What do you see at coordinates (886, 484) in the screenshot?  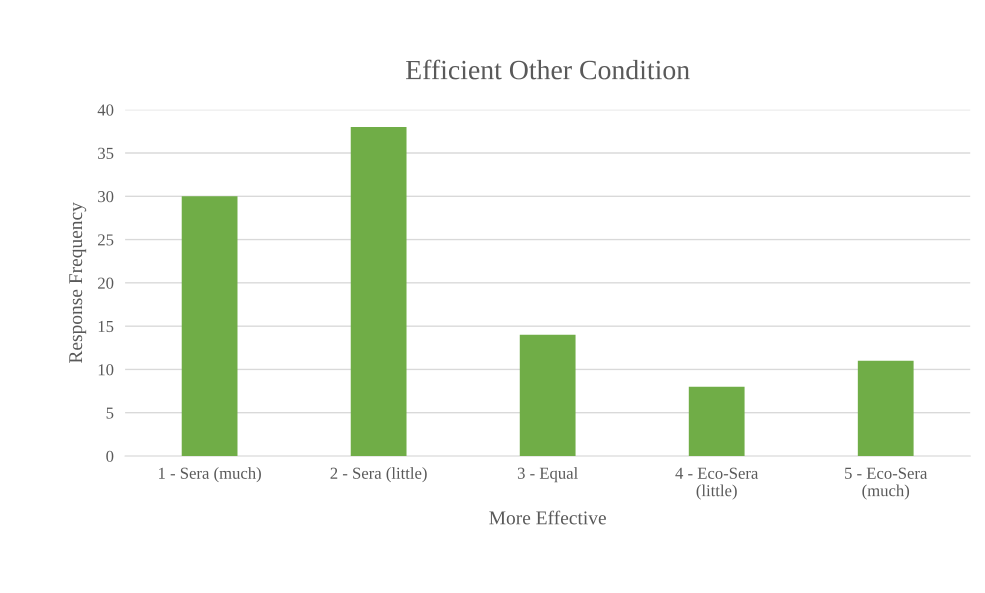 I see `x-tick-label: 5 - Eco-Sera (much)` at bounding box center [886, 484].